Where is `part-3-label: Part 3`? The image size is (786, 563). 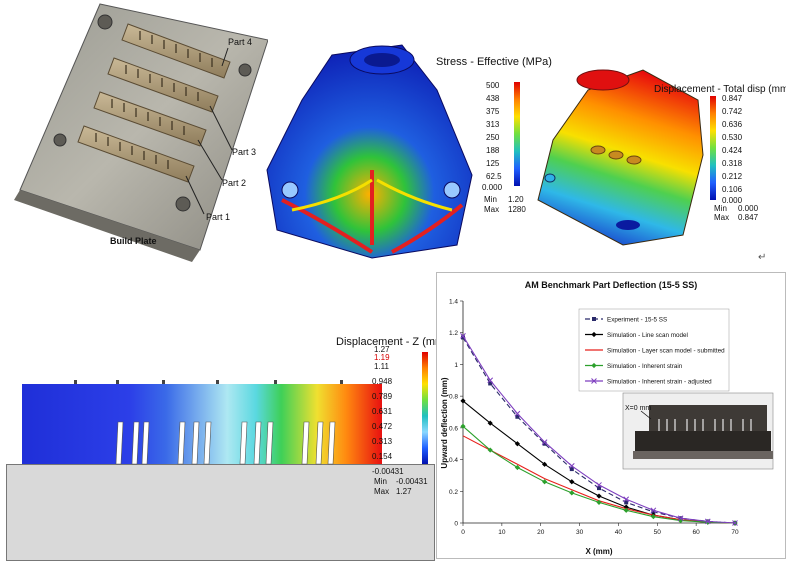 part-3-label: Part 3 is located at coordinates (244, 152).